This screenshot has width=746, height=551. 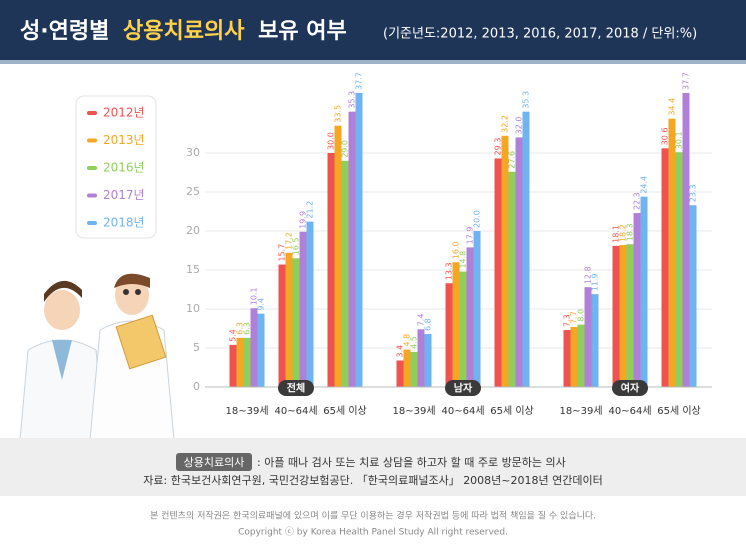 What do you see at coordinates (303, 220) in the screenshot?
I see `value-label: 19.9` at bounding box center [303, 220].